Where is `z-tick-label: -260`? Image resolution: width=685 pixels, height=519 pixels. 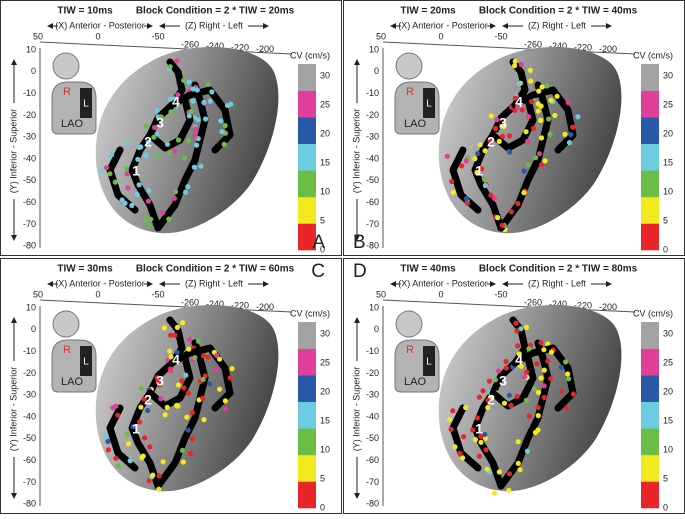 z-tick-label: -260 is located at coordinates (190, 44).